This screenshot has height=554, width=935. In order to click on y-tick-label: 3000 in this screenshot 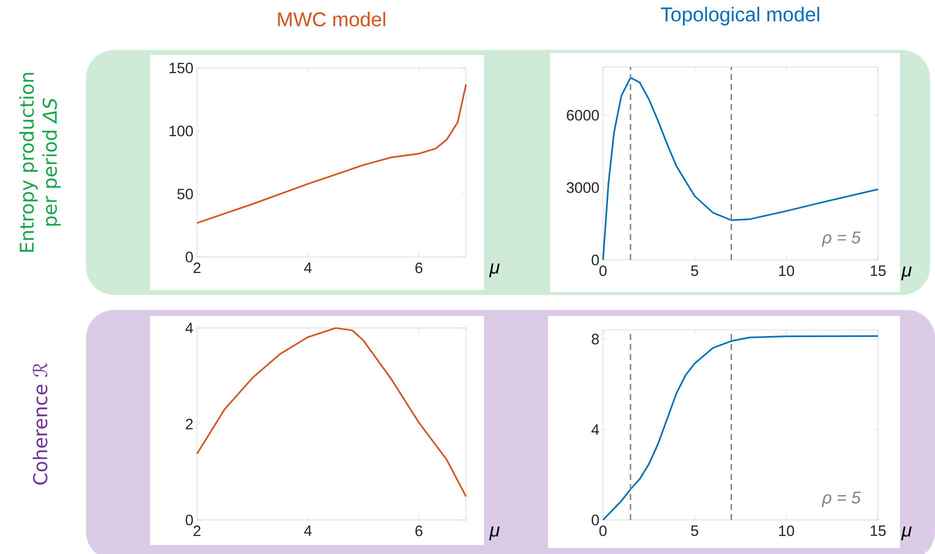, I will do `click(582, 187)`.